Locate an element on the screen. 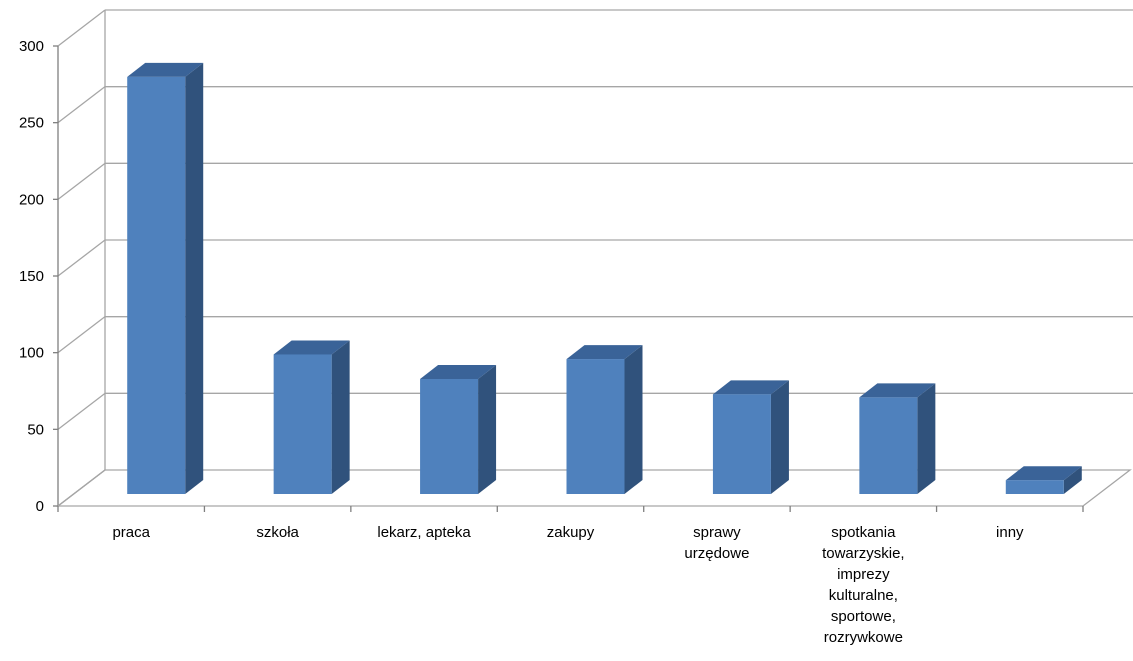 The width and height of the screenshot is (1133, 661). x-category-label: zakupy is located at coordinates (571, 532).